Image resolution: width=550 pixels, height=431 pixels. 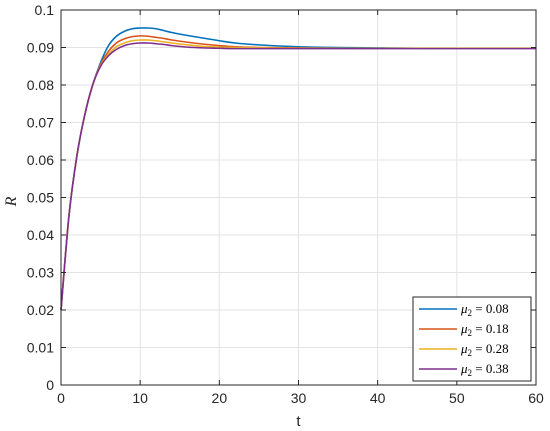 I want to click on y-tick-label: 0.03, so click(x=40, y=273).